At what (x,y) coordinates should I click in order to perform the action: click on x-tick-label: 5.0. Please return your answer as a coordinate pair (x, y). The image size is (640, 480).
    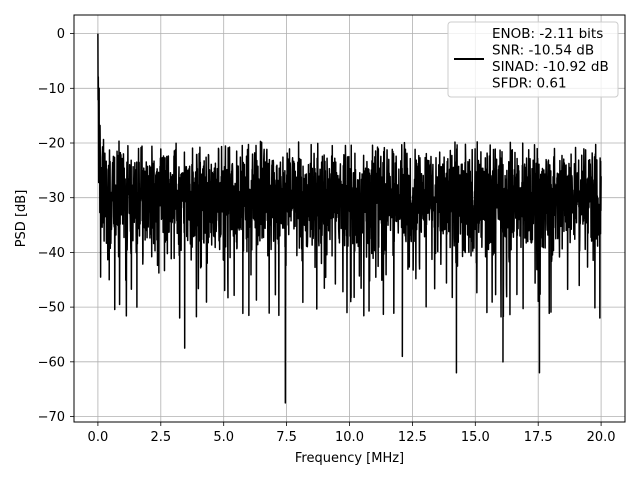
    Looking at the image, I should click on (223, 437).